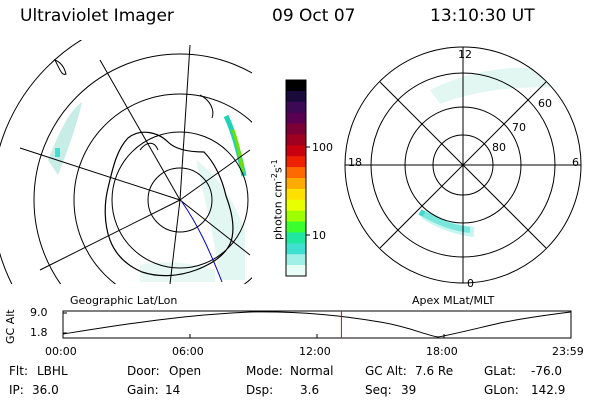 The image size is (600, 400). What do you see at coordinates (52, 371) in the screenshot?
I see `info-value: LBHL` at bounding box center [52, 371].